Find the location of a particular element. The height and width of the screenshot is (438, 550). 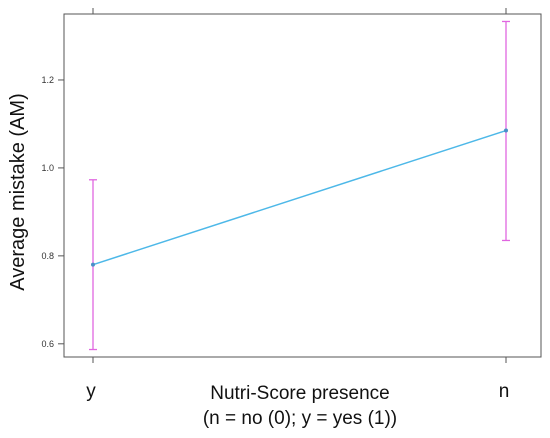

x-axis-subtitle: (n = no (0); y = yes (1)) is located at coordinates (300, 418).